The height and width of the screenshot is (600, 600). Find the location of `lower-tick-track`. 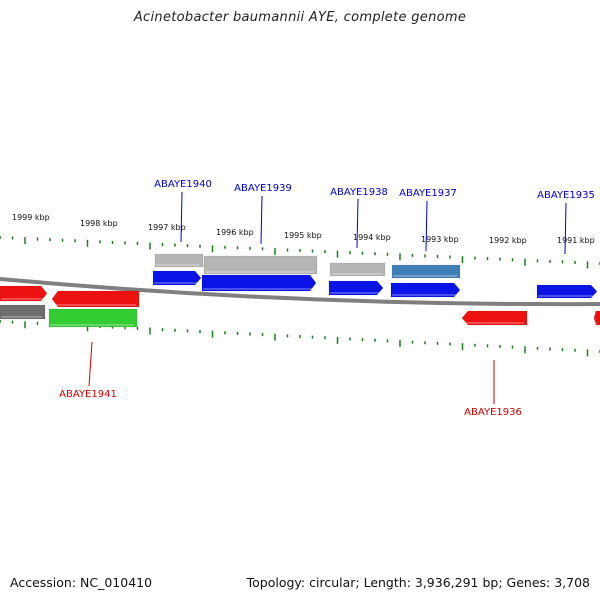

lower-tick-track is located at coordinates (300, 338).